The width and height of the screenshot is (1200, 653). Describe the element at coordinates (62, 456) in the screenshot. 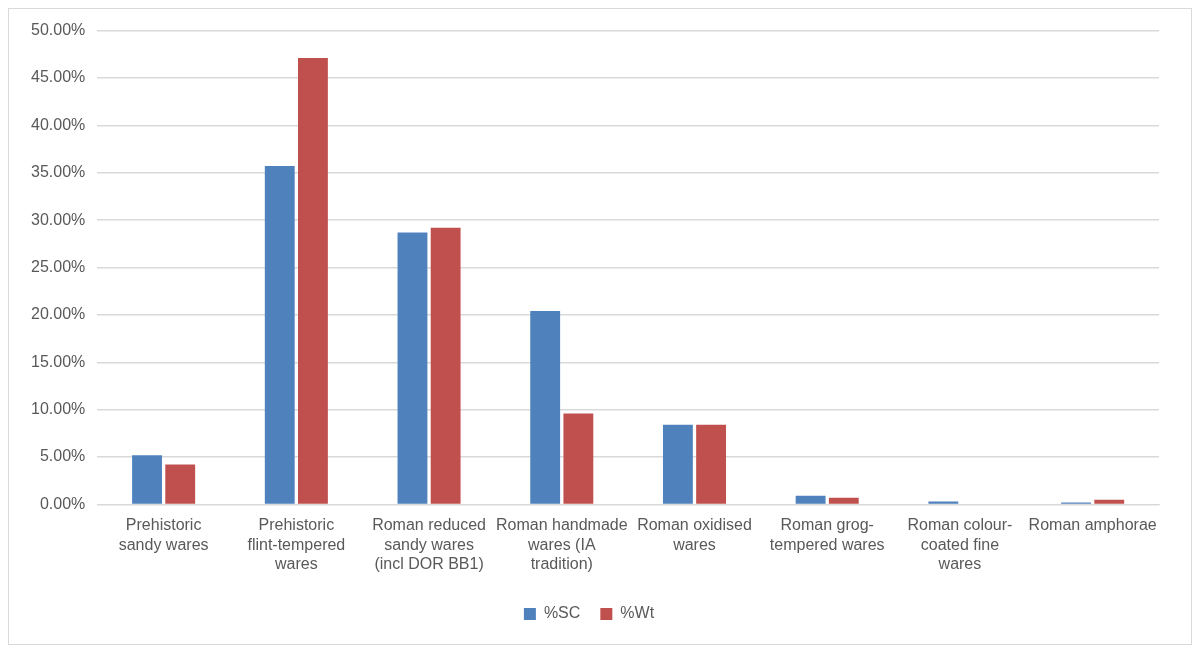

I see `y-tick-label: 5.00%` at that location.